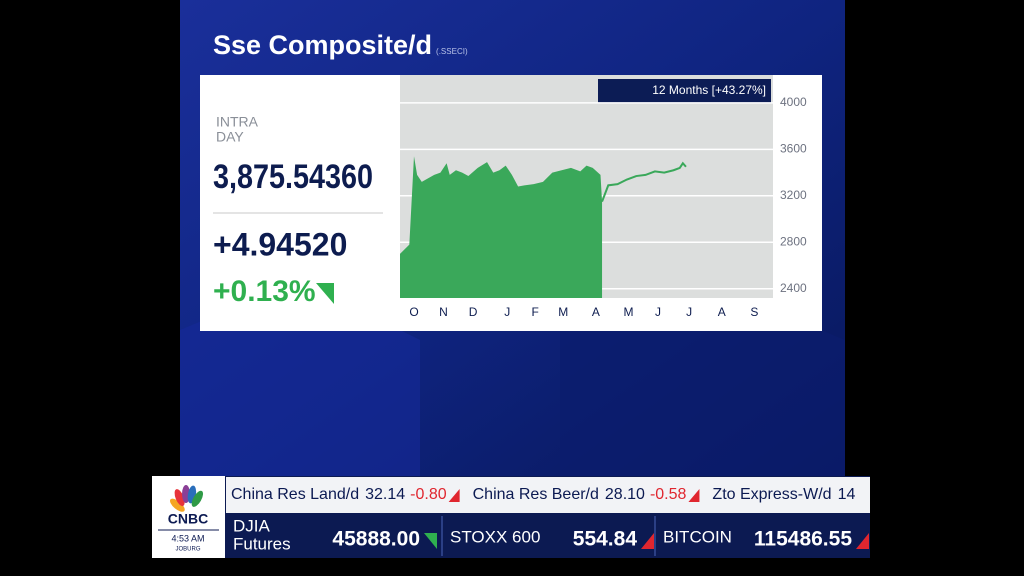 The image size is (1024, 576). What do you see at coordinates (793, 241) in the screenshot?
I see `y-tick-label: 2800` at bounding box center [793, 241].